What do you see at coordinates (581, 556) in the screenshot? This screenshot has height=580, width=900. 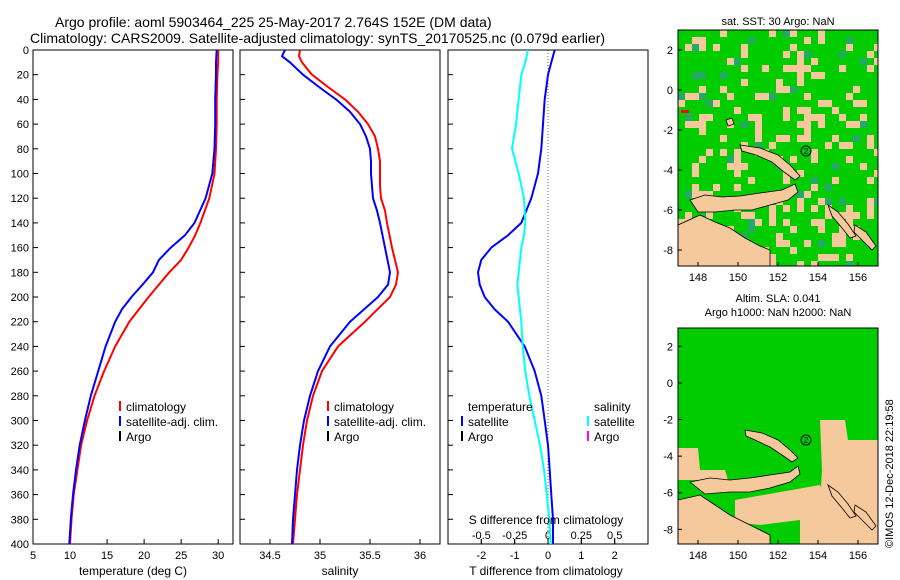 I see `difference-tick-label: 1` at bounding box center [581, 556].